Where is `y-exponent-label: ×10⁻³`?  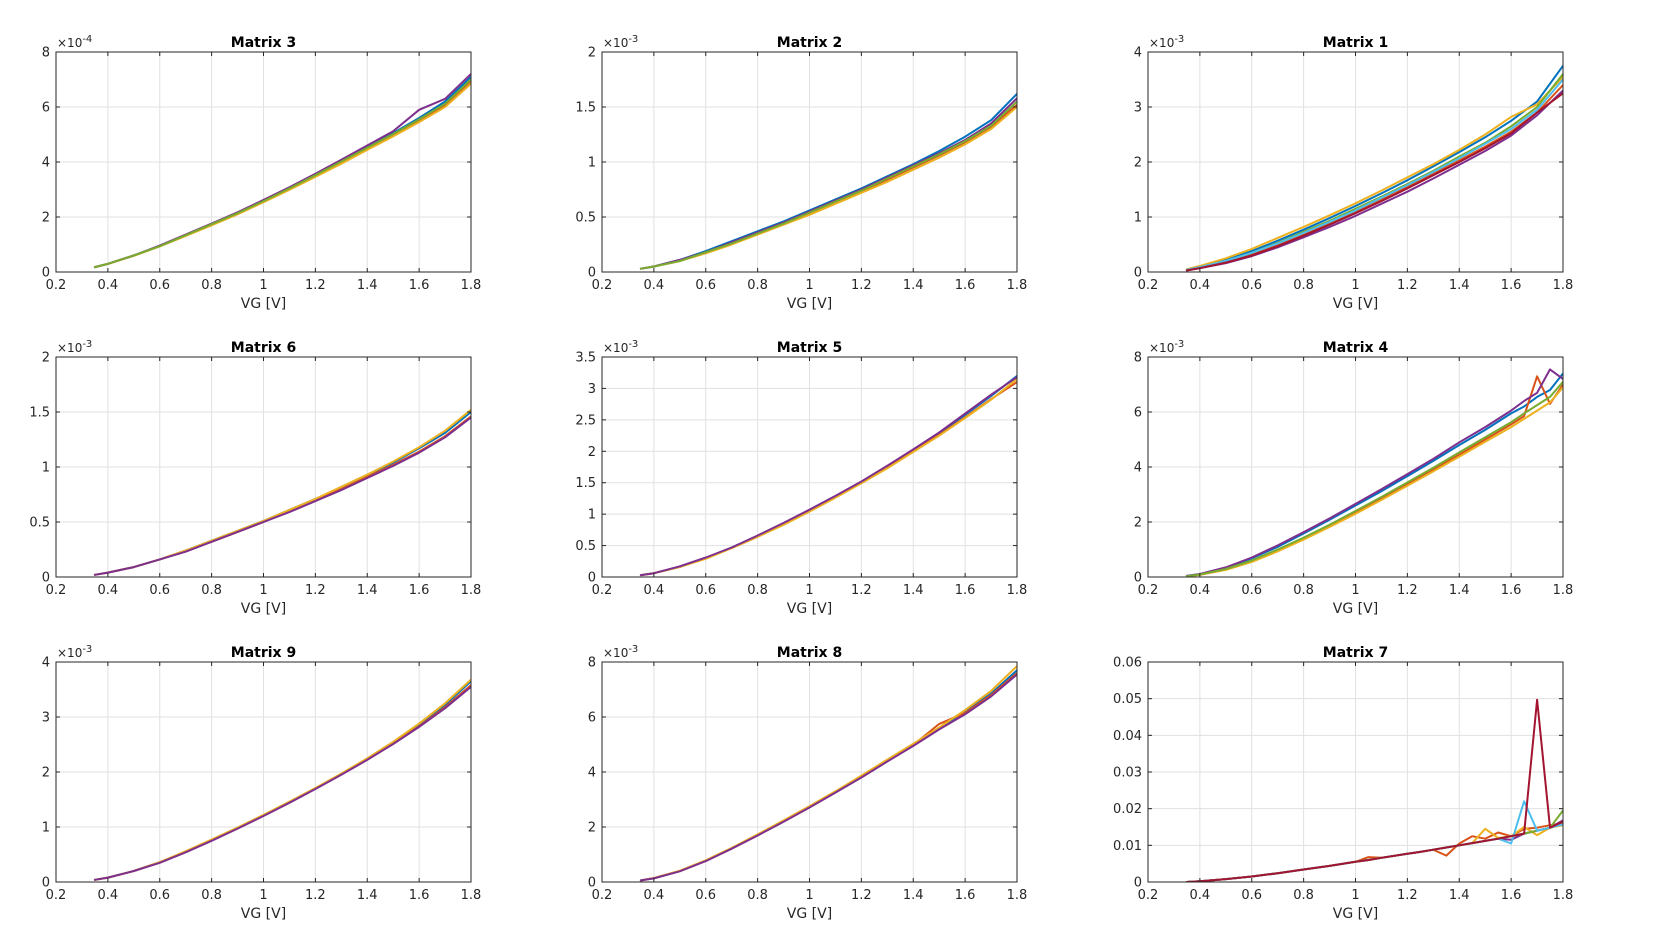 y-exponent-label: ×10⁻³ is located at coordinates (620, 652).